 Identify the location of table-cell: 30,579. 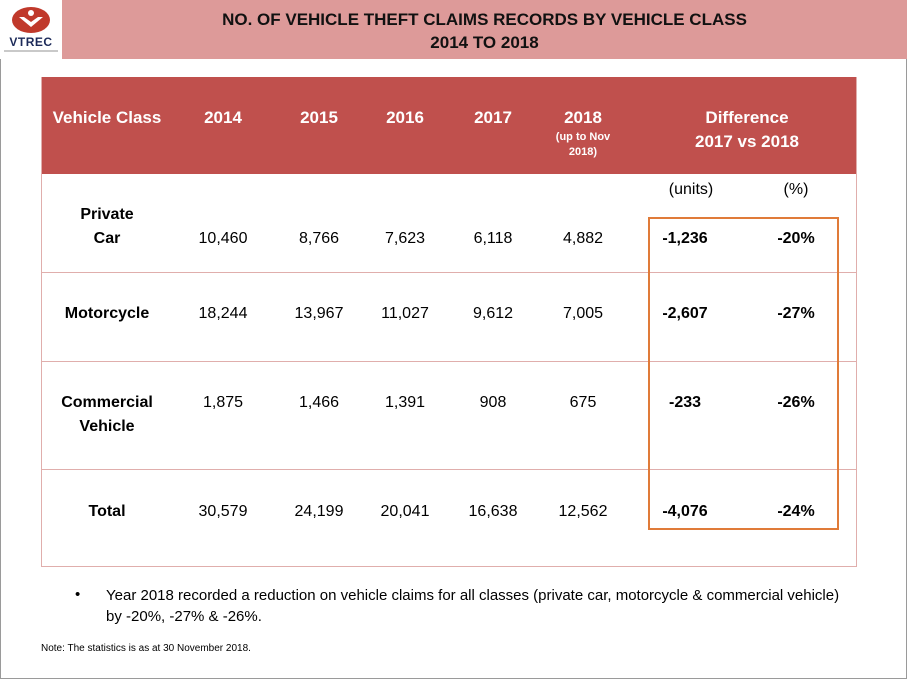
(223, 511).